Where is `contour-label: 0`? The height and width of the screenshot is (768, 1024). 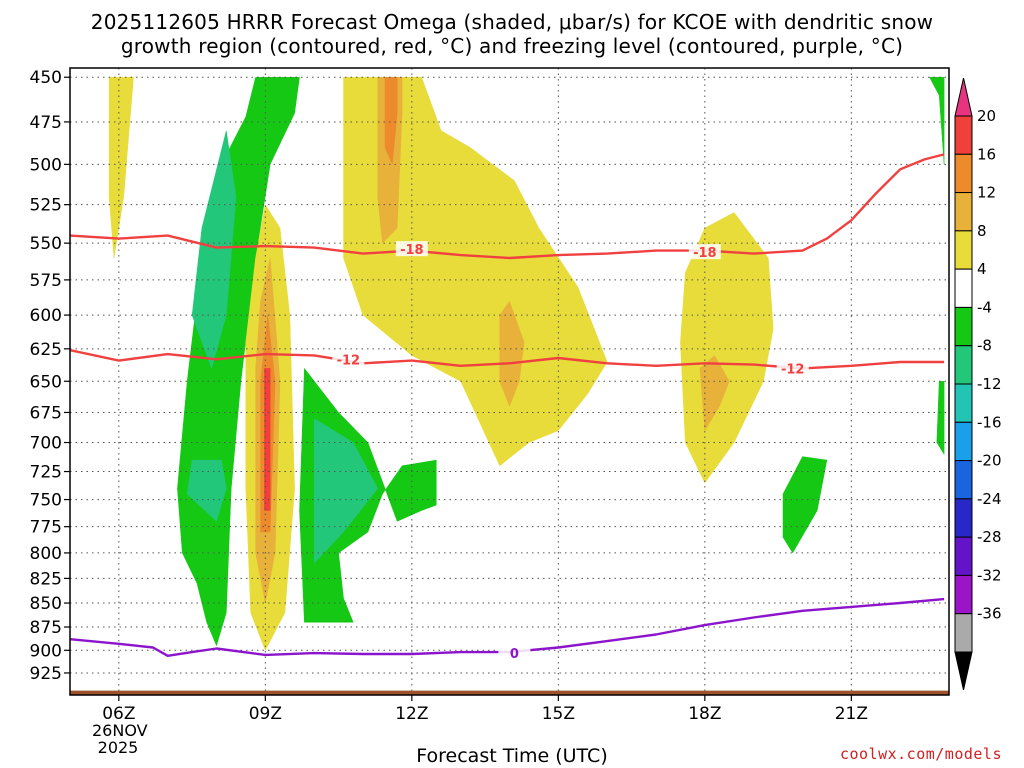 contour-label: 0 is located at coordinates (514, 654).